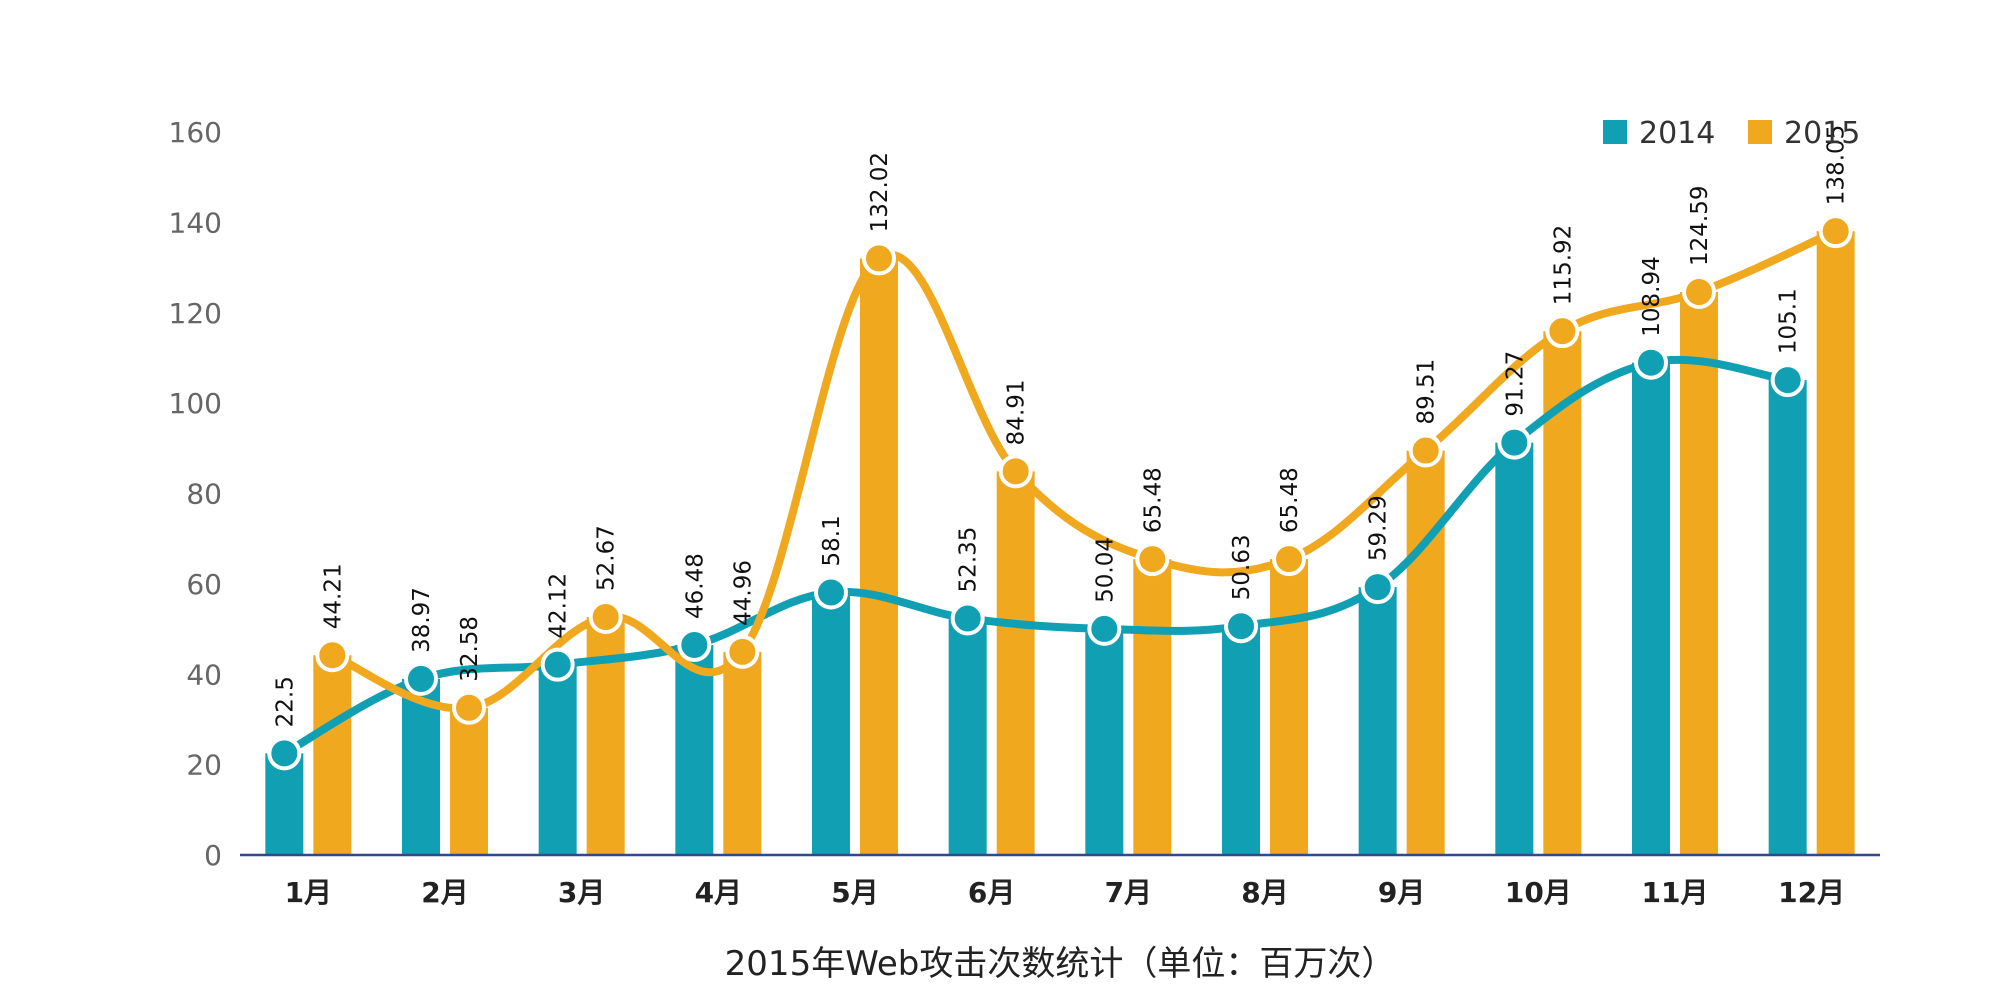  I want to click on legend-label-2015: 2015, so click(1822, 133).